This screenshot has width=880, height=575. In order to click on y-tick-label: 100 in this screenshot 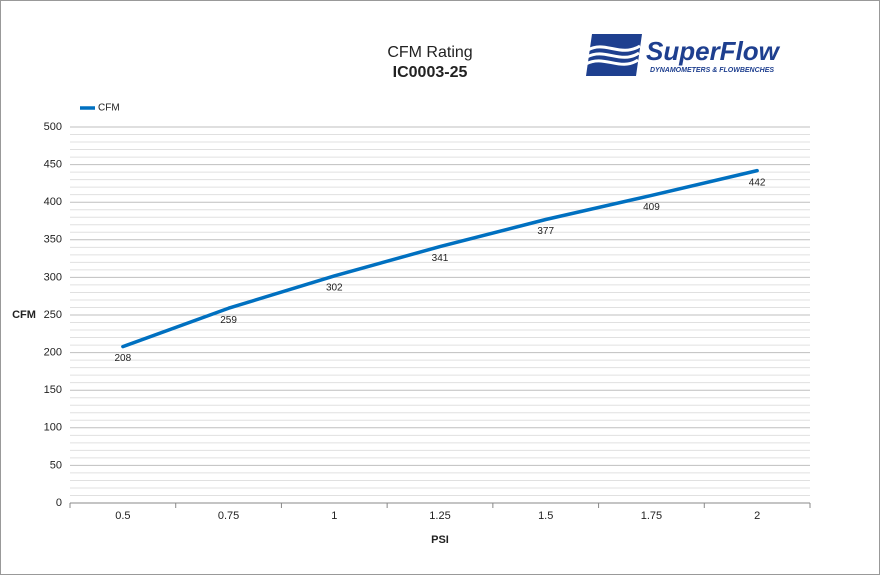, I will do `click(53, 428)`.